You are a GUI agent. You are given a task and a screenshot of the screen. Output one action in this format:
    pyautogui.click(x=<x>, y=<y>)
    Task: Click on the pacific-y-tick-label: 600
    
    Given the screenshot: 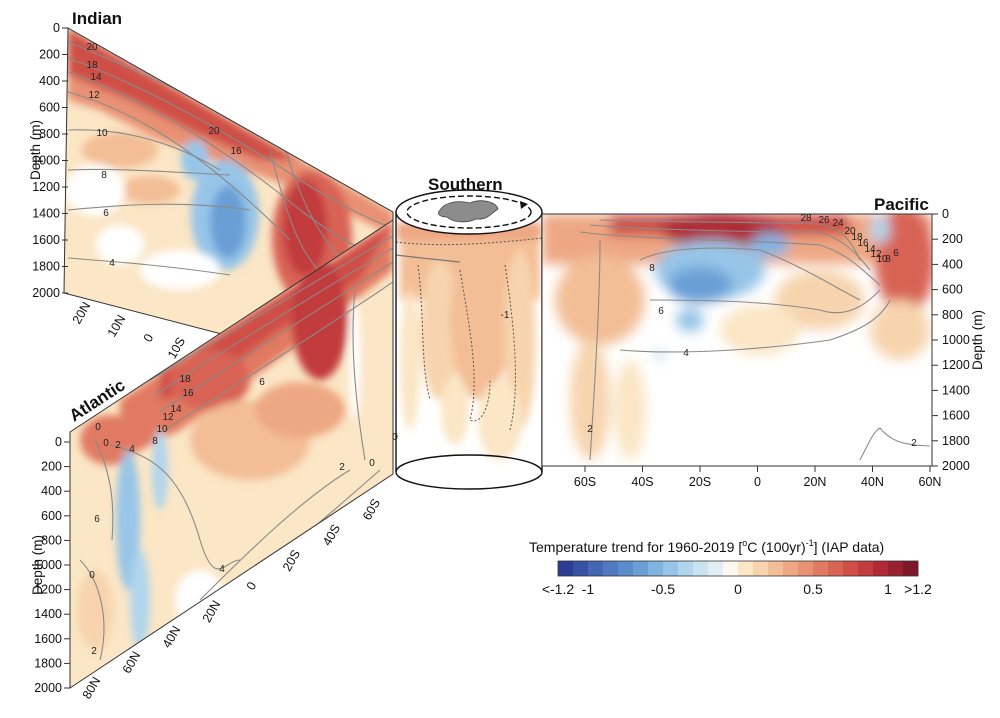 What is the action you would take?
    pyautogui.click(x=952, y=290)
    